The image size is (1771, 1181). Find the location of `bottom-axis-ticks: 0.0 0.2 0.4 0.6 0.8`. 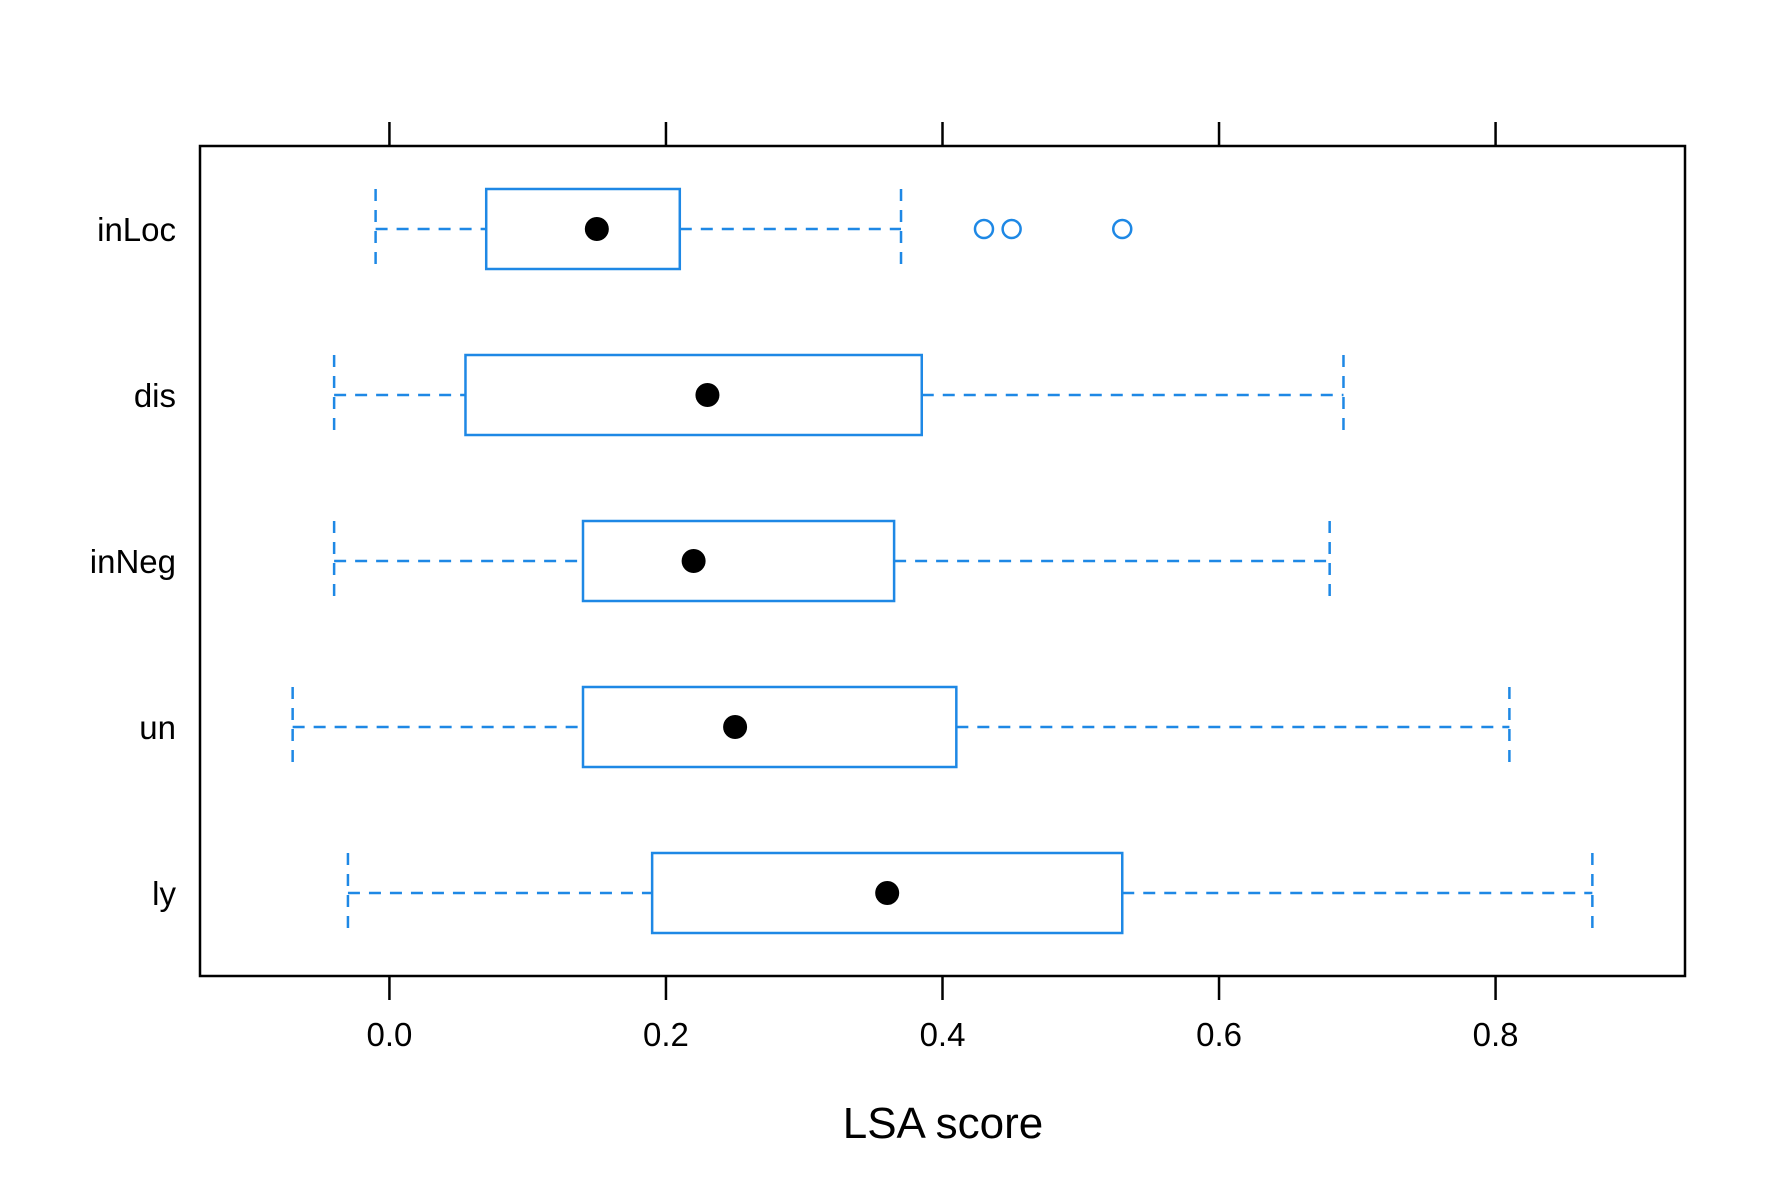

bottom-axis-ticks: 0.0 0.2 0.4 0.6 0.8 is located at coordinates (942, 1014).